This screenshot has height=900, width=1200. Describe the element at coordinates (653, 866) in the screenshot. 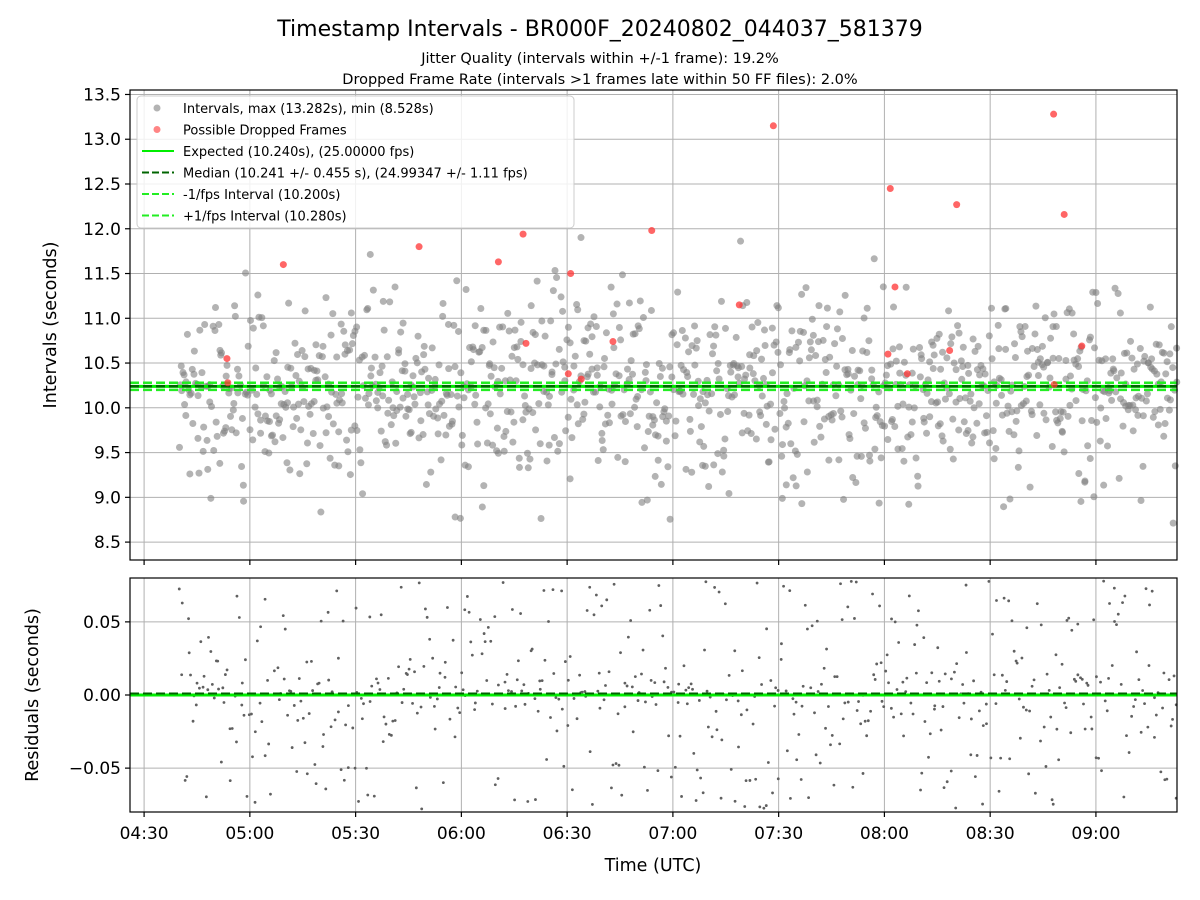

I see `x-axis-label: Time (UTC)` at that location.